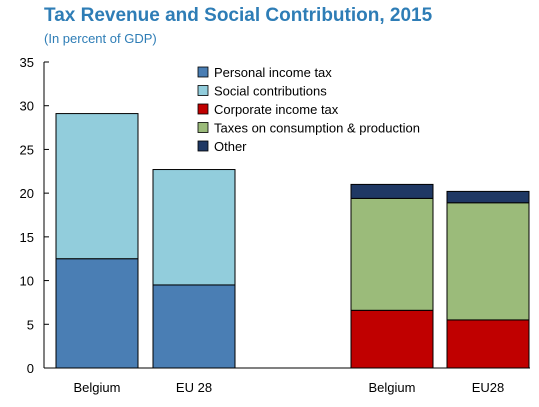 The height and width of the screenshot is (407, 539). I want to click on legend-label: Corporate income tax, so click(276, 109).